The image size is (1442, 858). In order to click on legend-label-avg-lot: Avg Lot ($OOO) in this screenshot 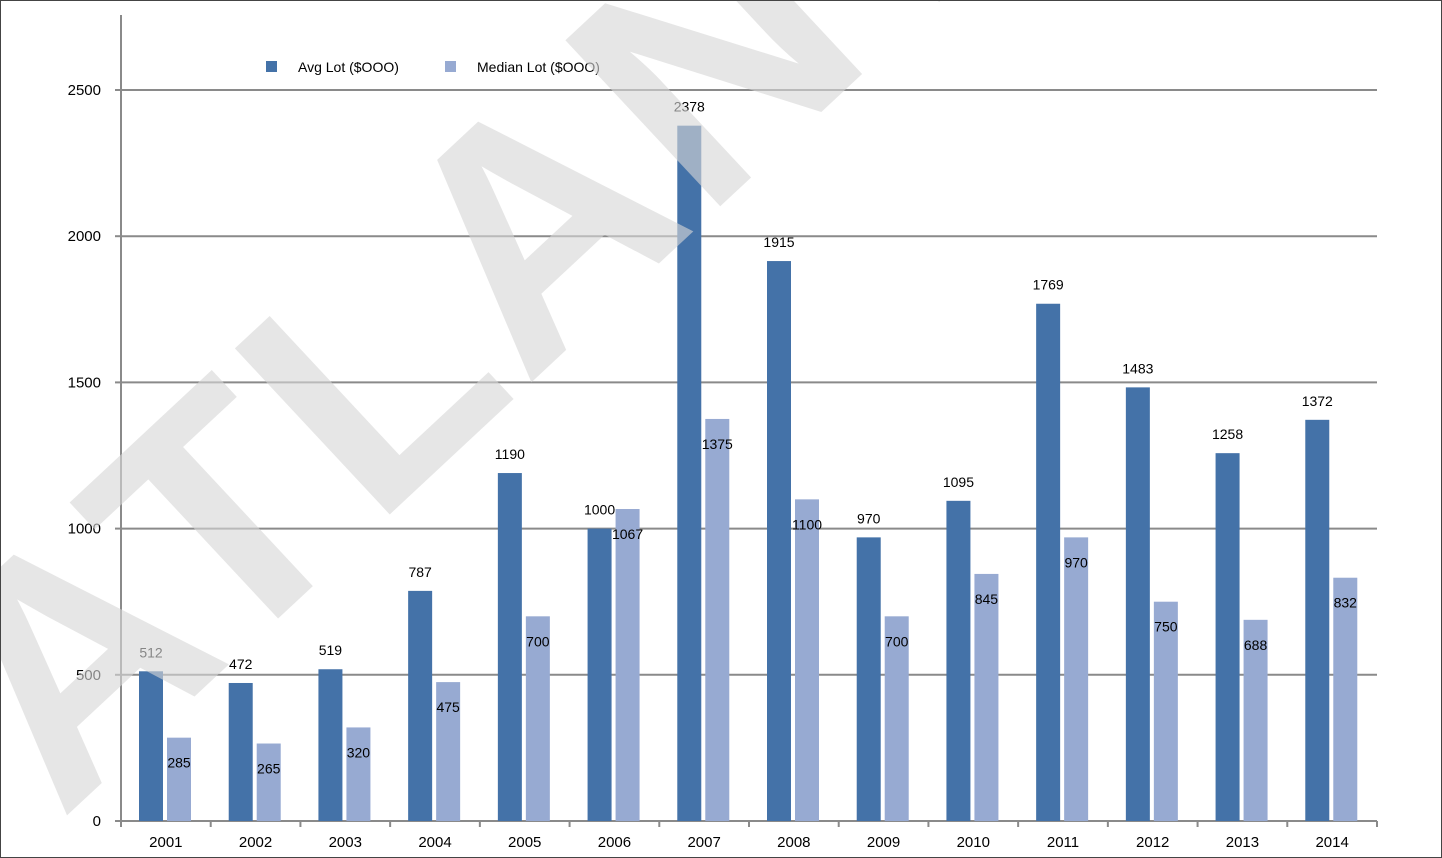, I will do `click(348, 67)`.